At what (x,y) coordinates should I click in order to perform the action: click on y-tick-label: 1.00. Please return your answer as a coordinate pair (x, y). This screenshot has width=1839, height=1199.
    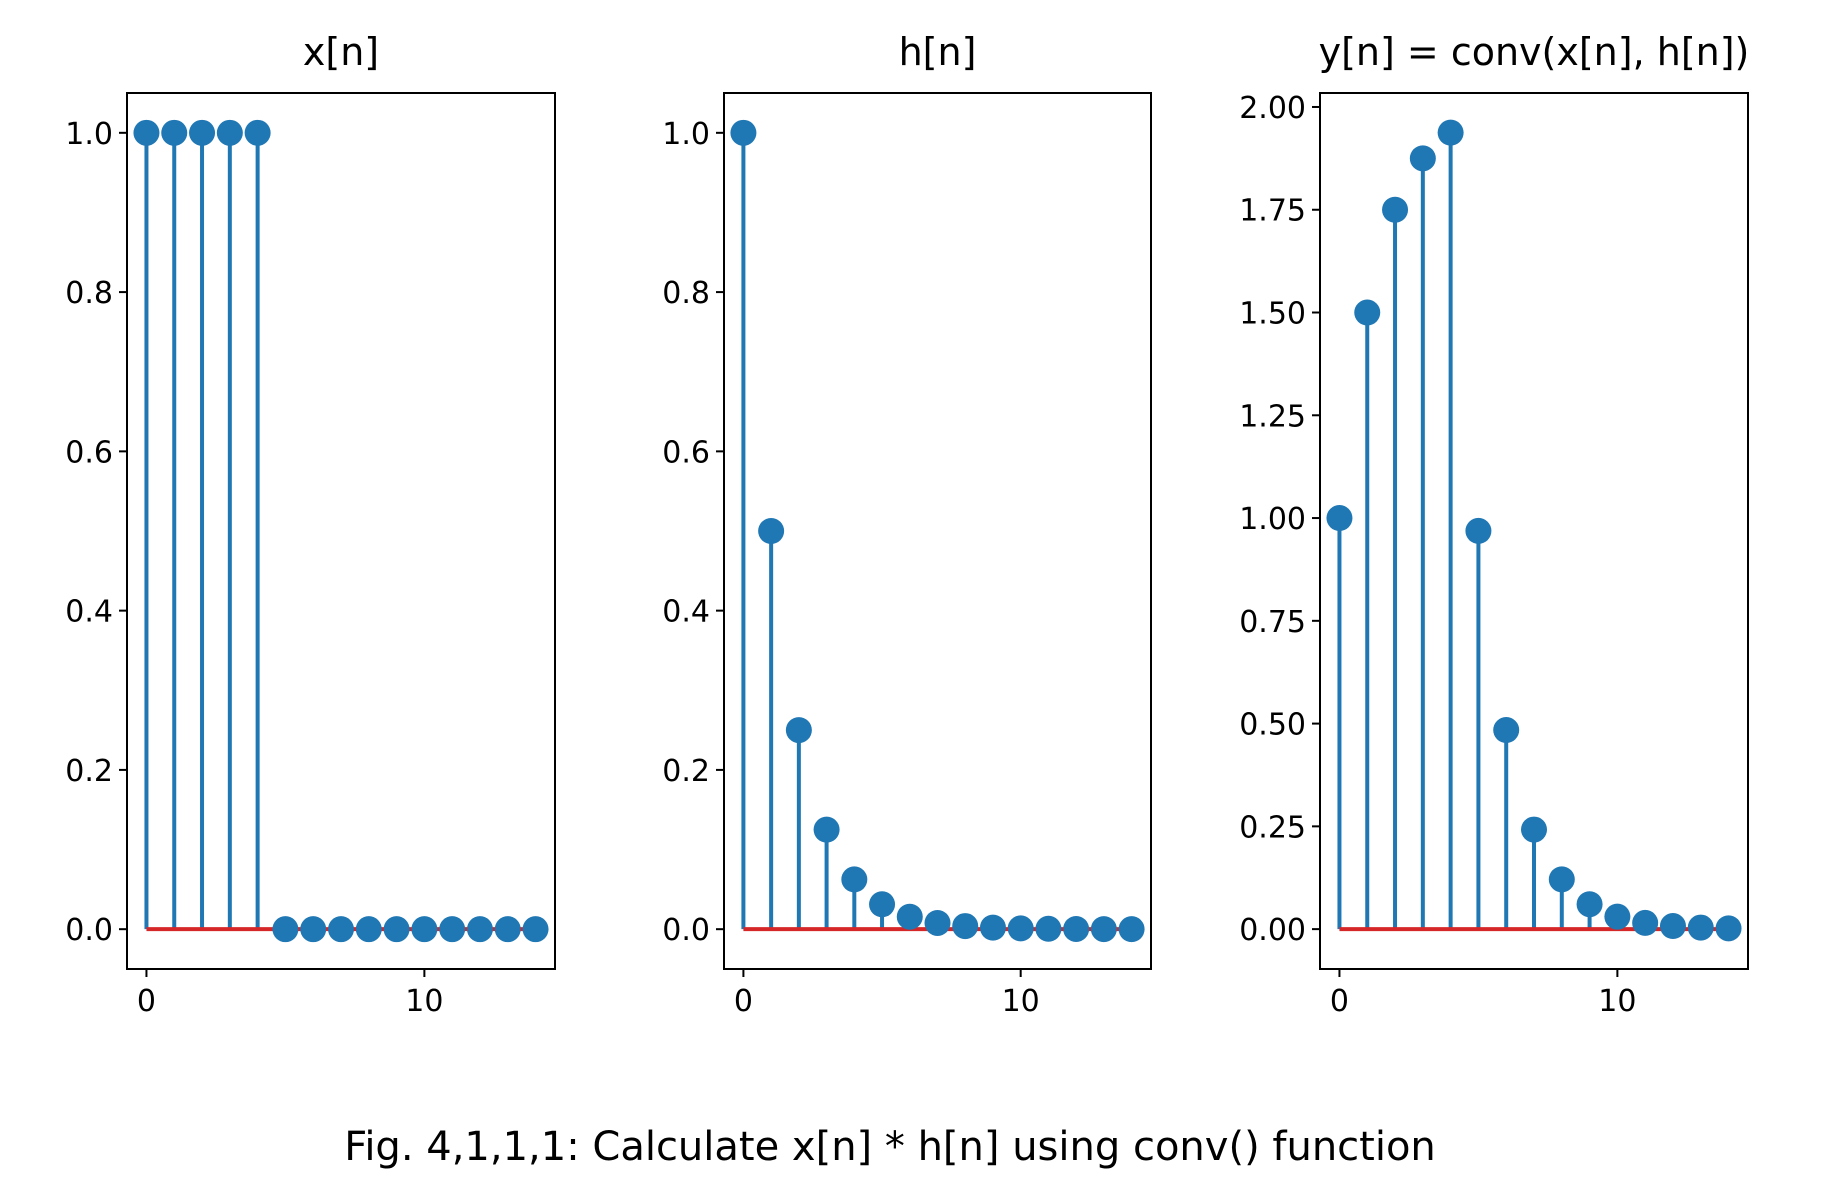
    Looking at the image, I should click on (1272, 519).